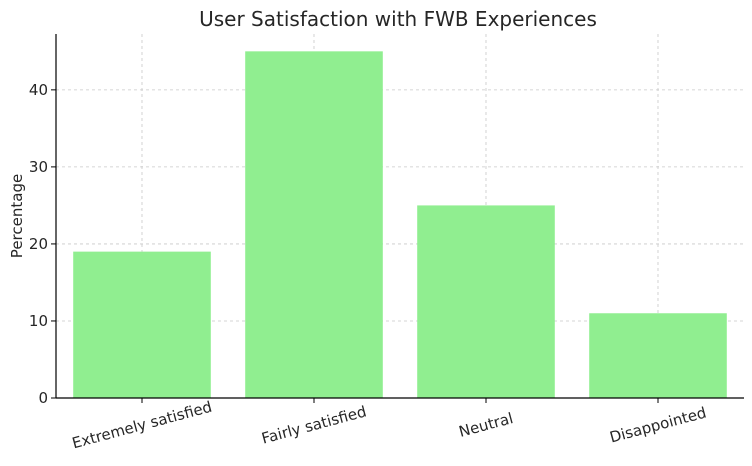 The height and width of the screenshot is (466, 752). What do you see at coordinates (43, 398) in the screenshot?
I see `y-tick-label: 0` at bounding box center [43, 398].